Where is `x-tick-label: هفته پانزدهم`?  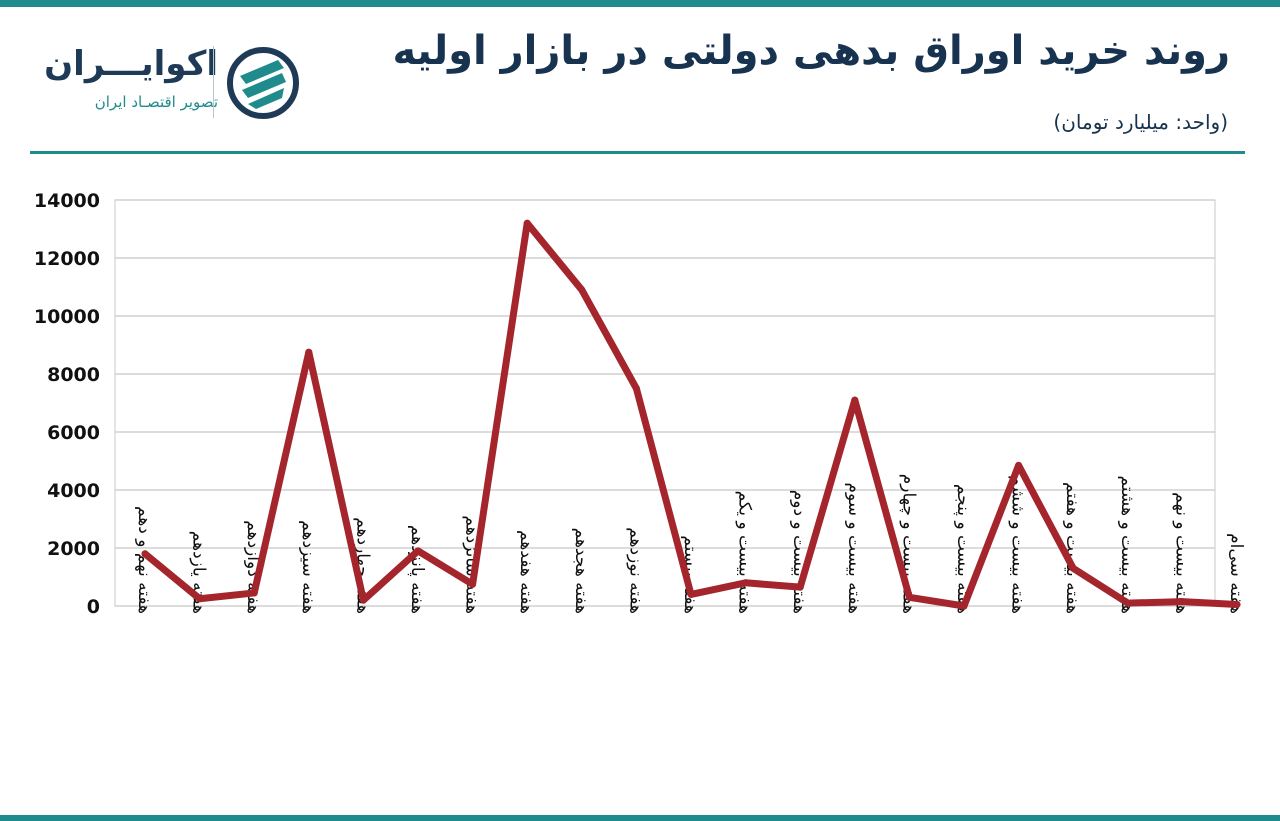 x-tick-label: هفته پانزدهم is located at coordinates (417, 569).